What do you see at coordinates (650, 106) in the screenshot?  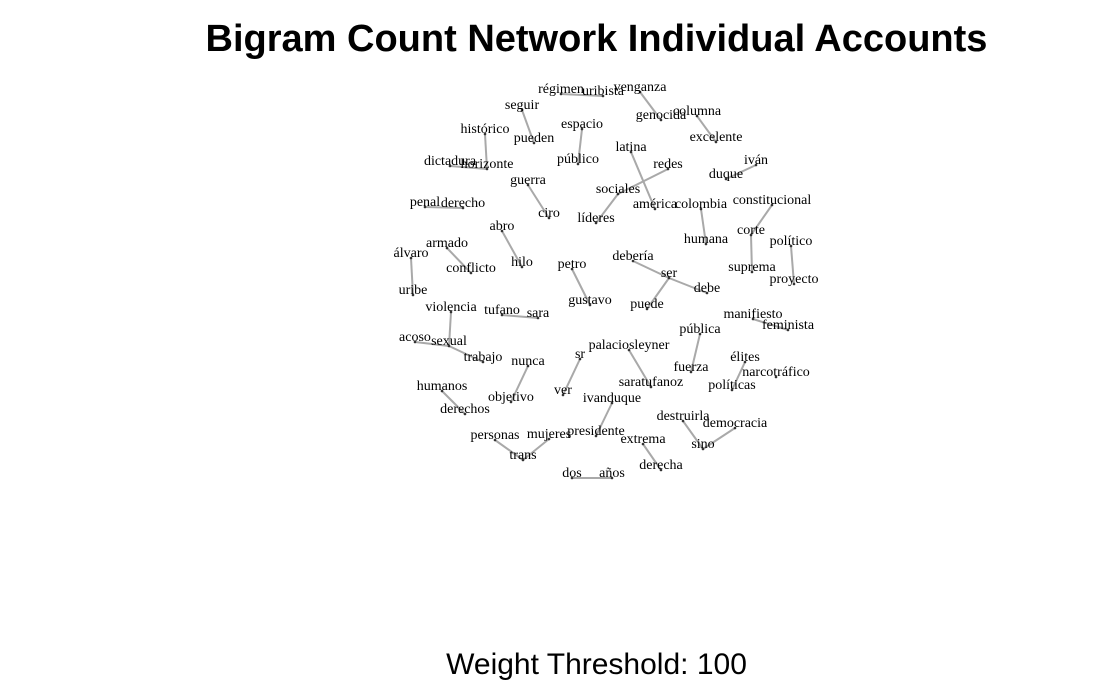 I see `edge-venganza-genocida` at bounding box center [650, 106].